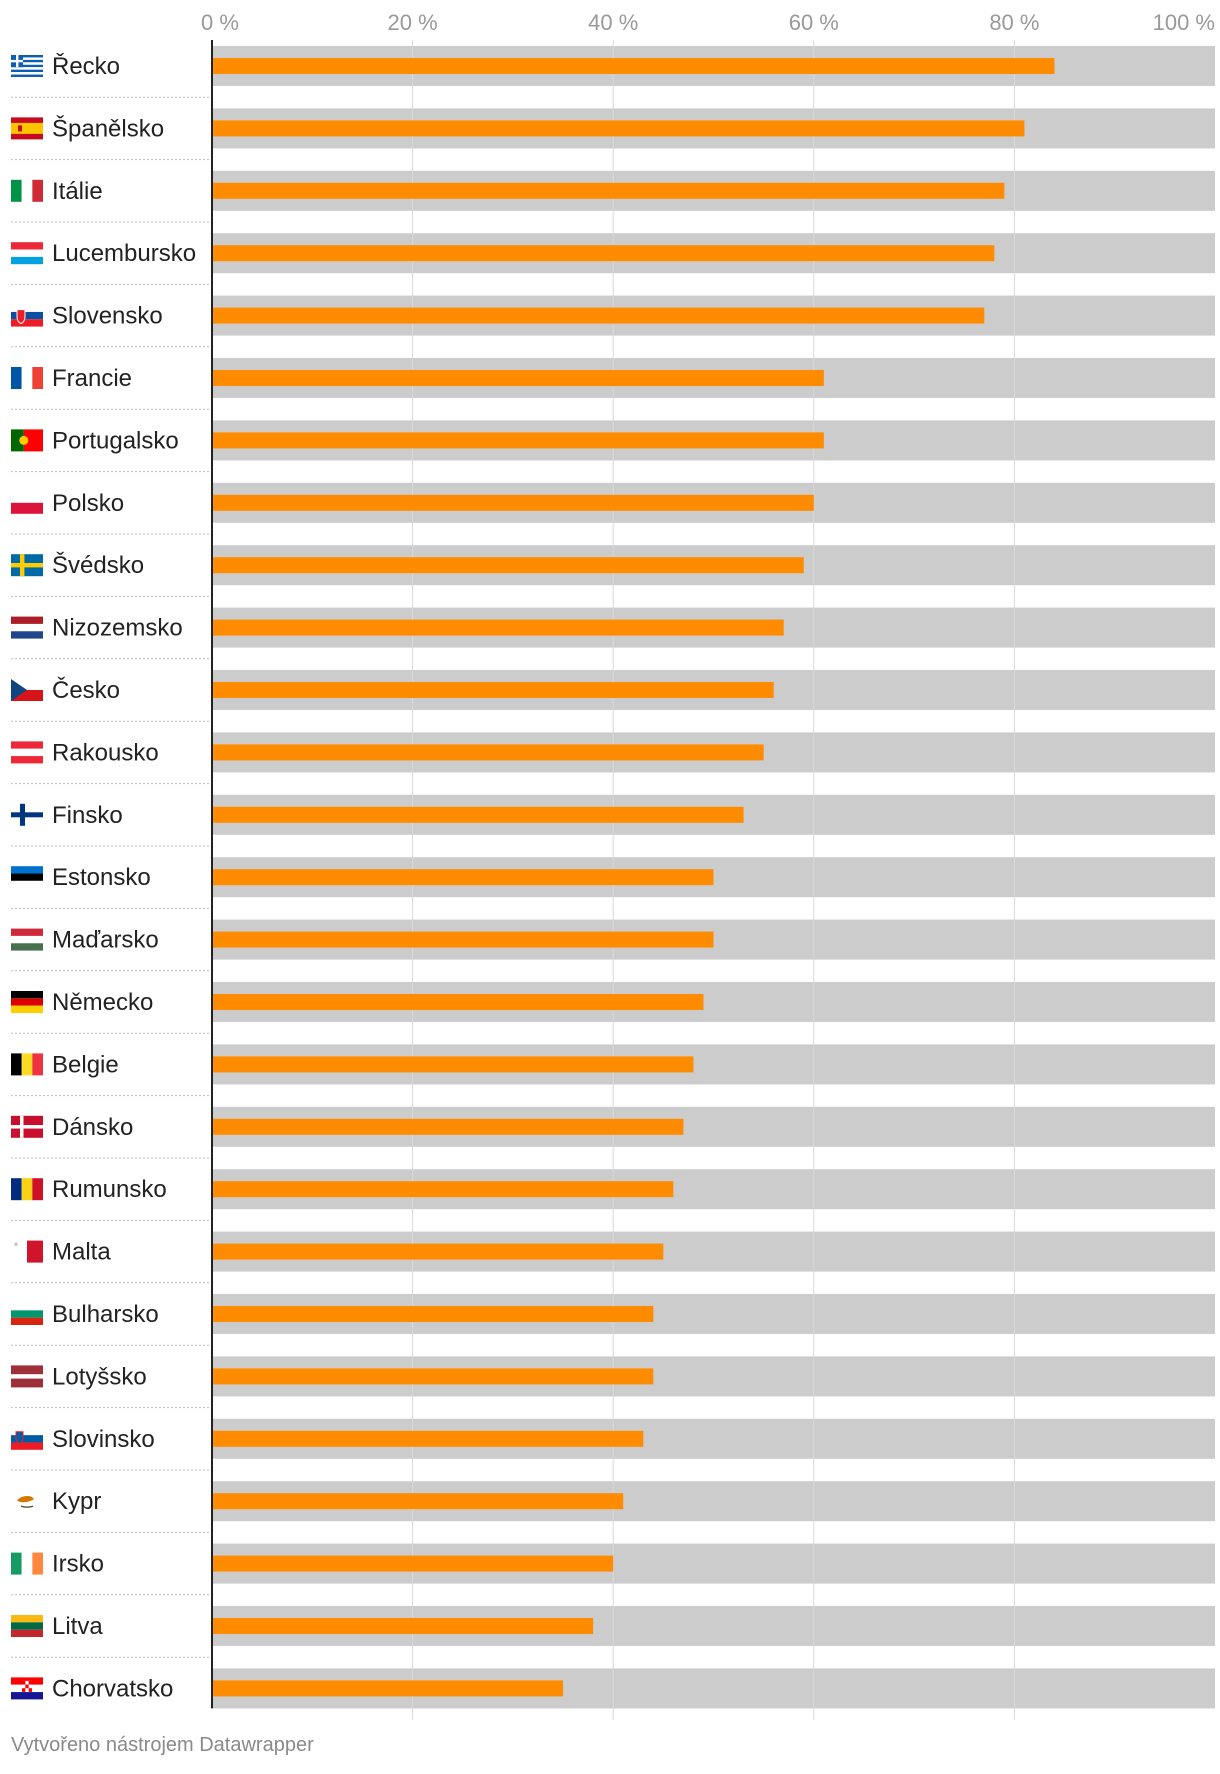 This screenshot has width=1220, height=1774. I want to click on category-label: Litva, so click(77, 1626).